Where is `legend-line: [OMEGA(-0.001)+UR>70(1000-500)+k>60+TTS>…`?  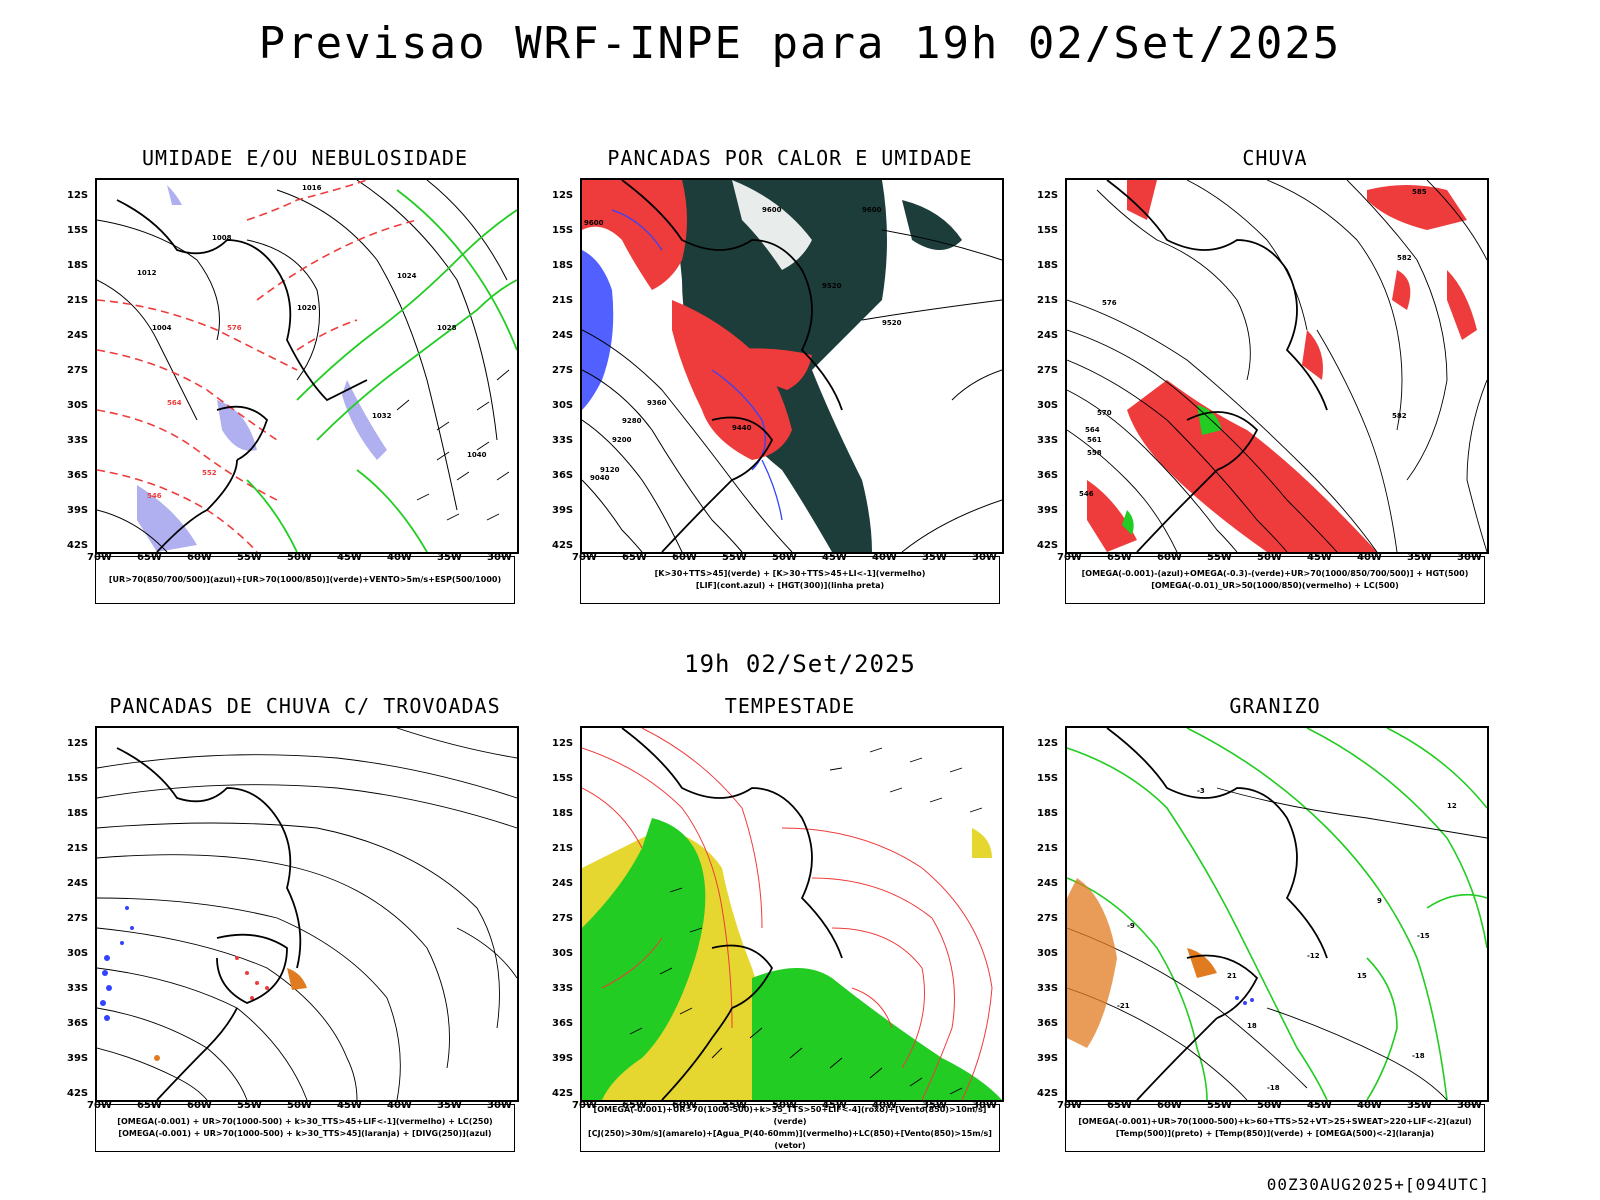 legend-line: [OMEGA(-0.001)+UR>70(1000-500)+k>60+TTS>… is located at coordinates (1275, 1121).